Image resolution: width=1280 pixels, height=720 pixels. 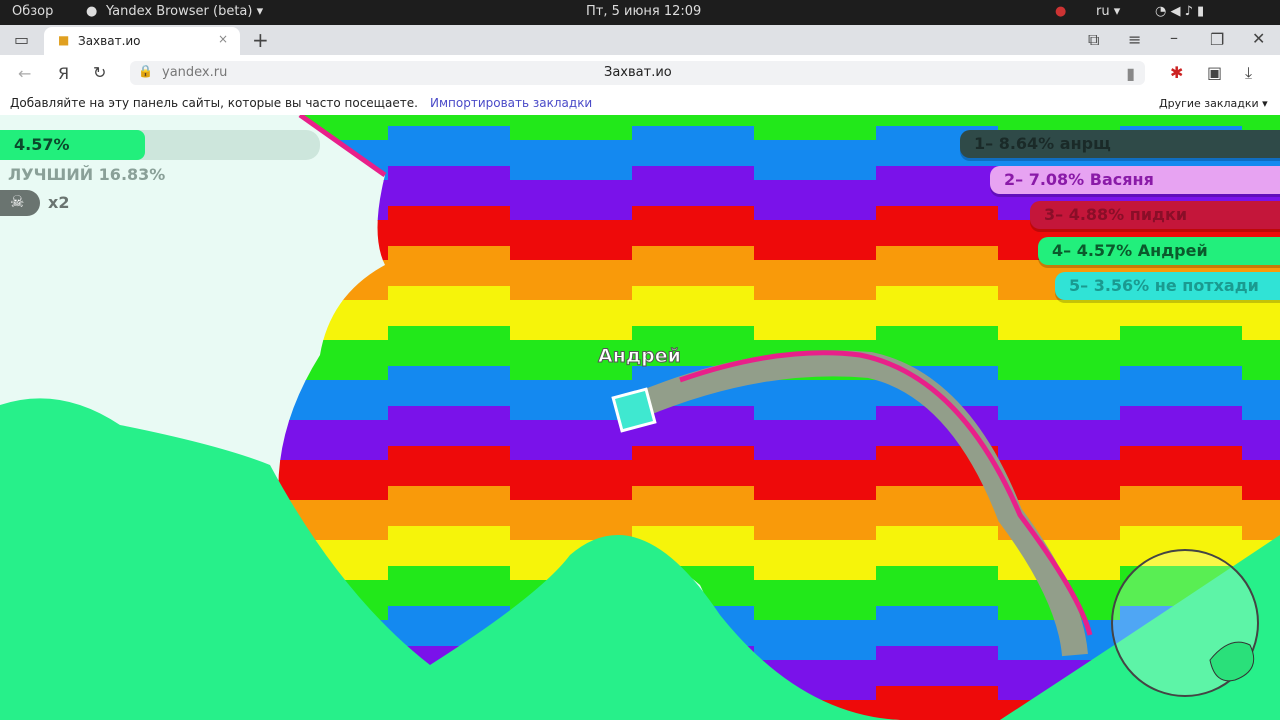 I want to click on close-tab-icon: ×, so click(x=222, y=39).